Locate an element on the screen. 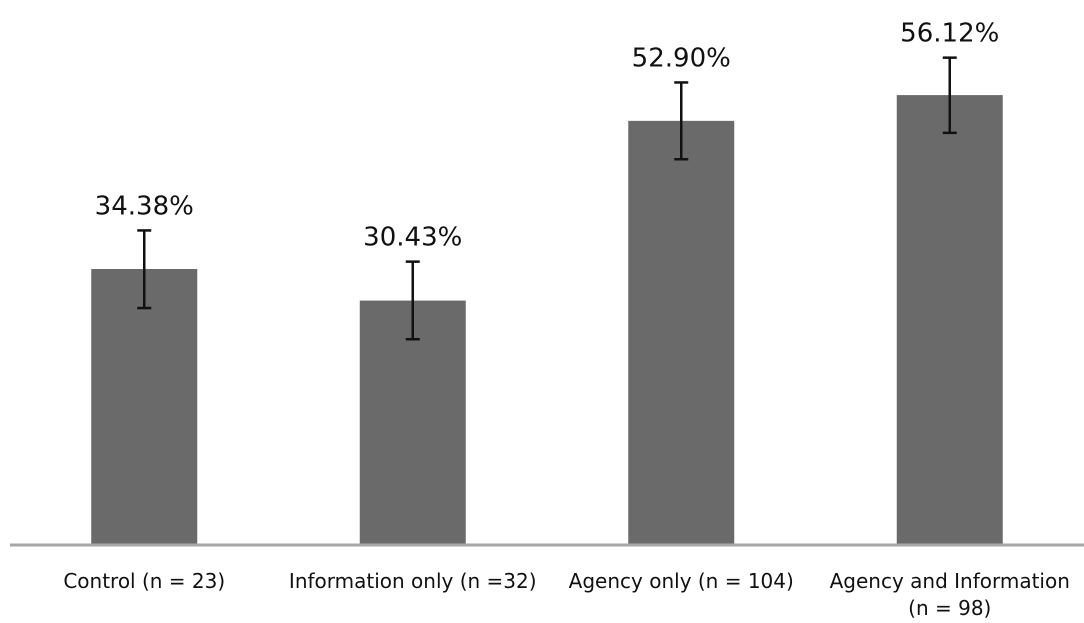 This screenshot has height=623, width=1084. category-label-3: Agency only (n = 104) is located at coordinates (681, 581).